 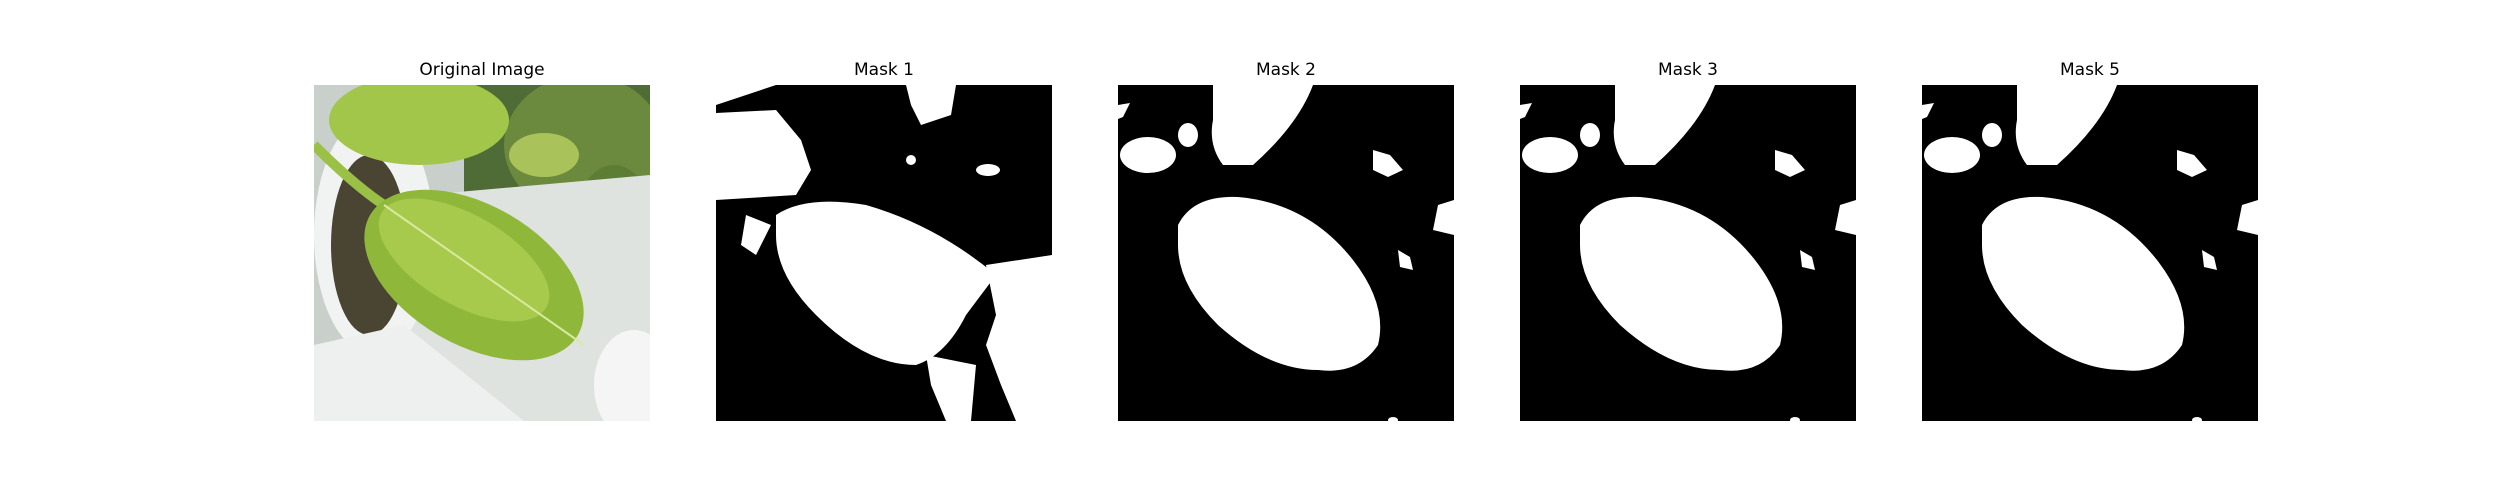 I want to click on panel-title: Original Image, so click(x=482, y=70).